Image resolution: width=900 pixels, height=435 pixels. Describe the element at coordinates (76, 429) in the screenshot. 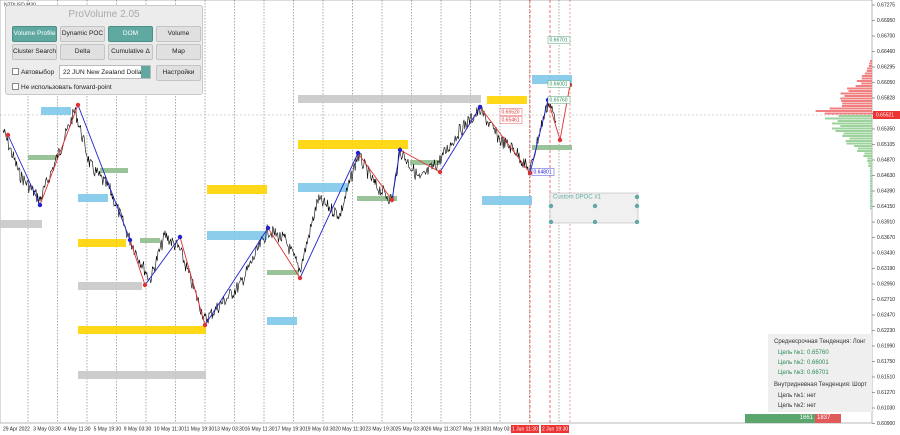

I see `time-label: 4 May 11:30` at that location.